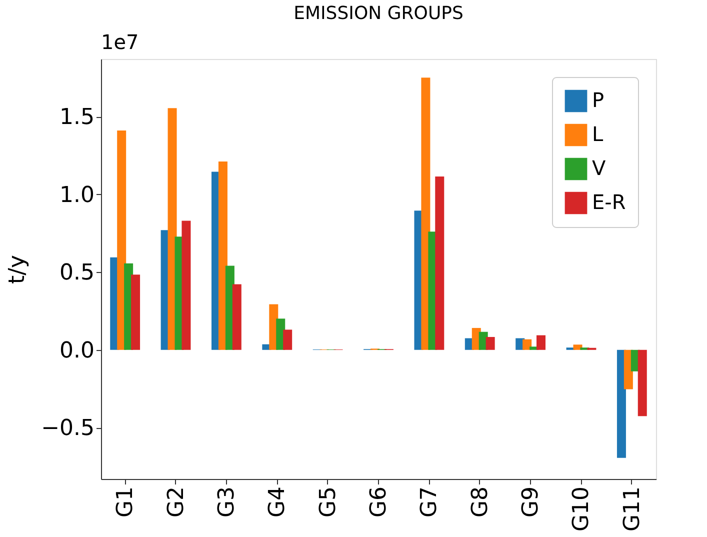  What do you see at coordinates (77, 117) in the screenshot?
I see `y-tick-label: 1.5` at bounding box center [77, 117].